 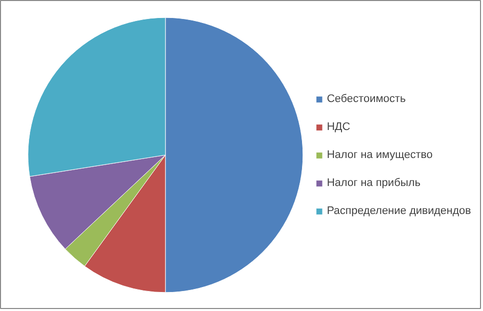 I want to click on legend-label: Себестоимость, so click(x=366, y=98).